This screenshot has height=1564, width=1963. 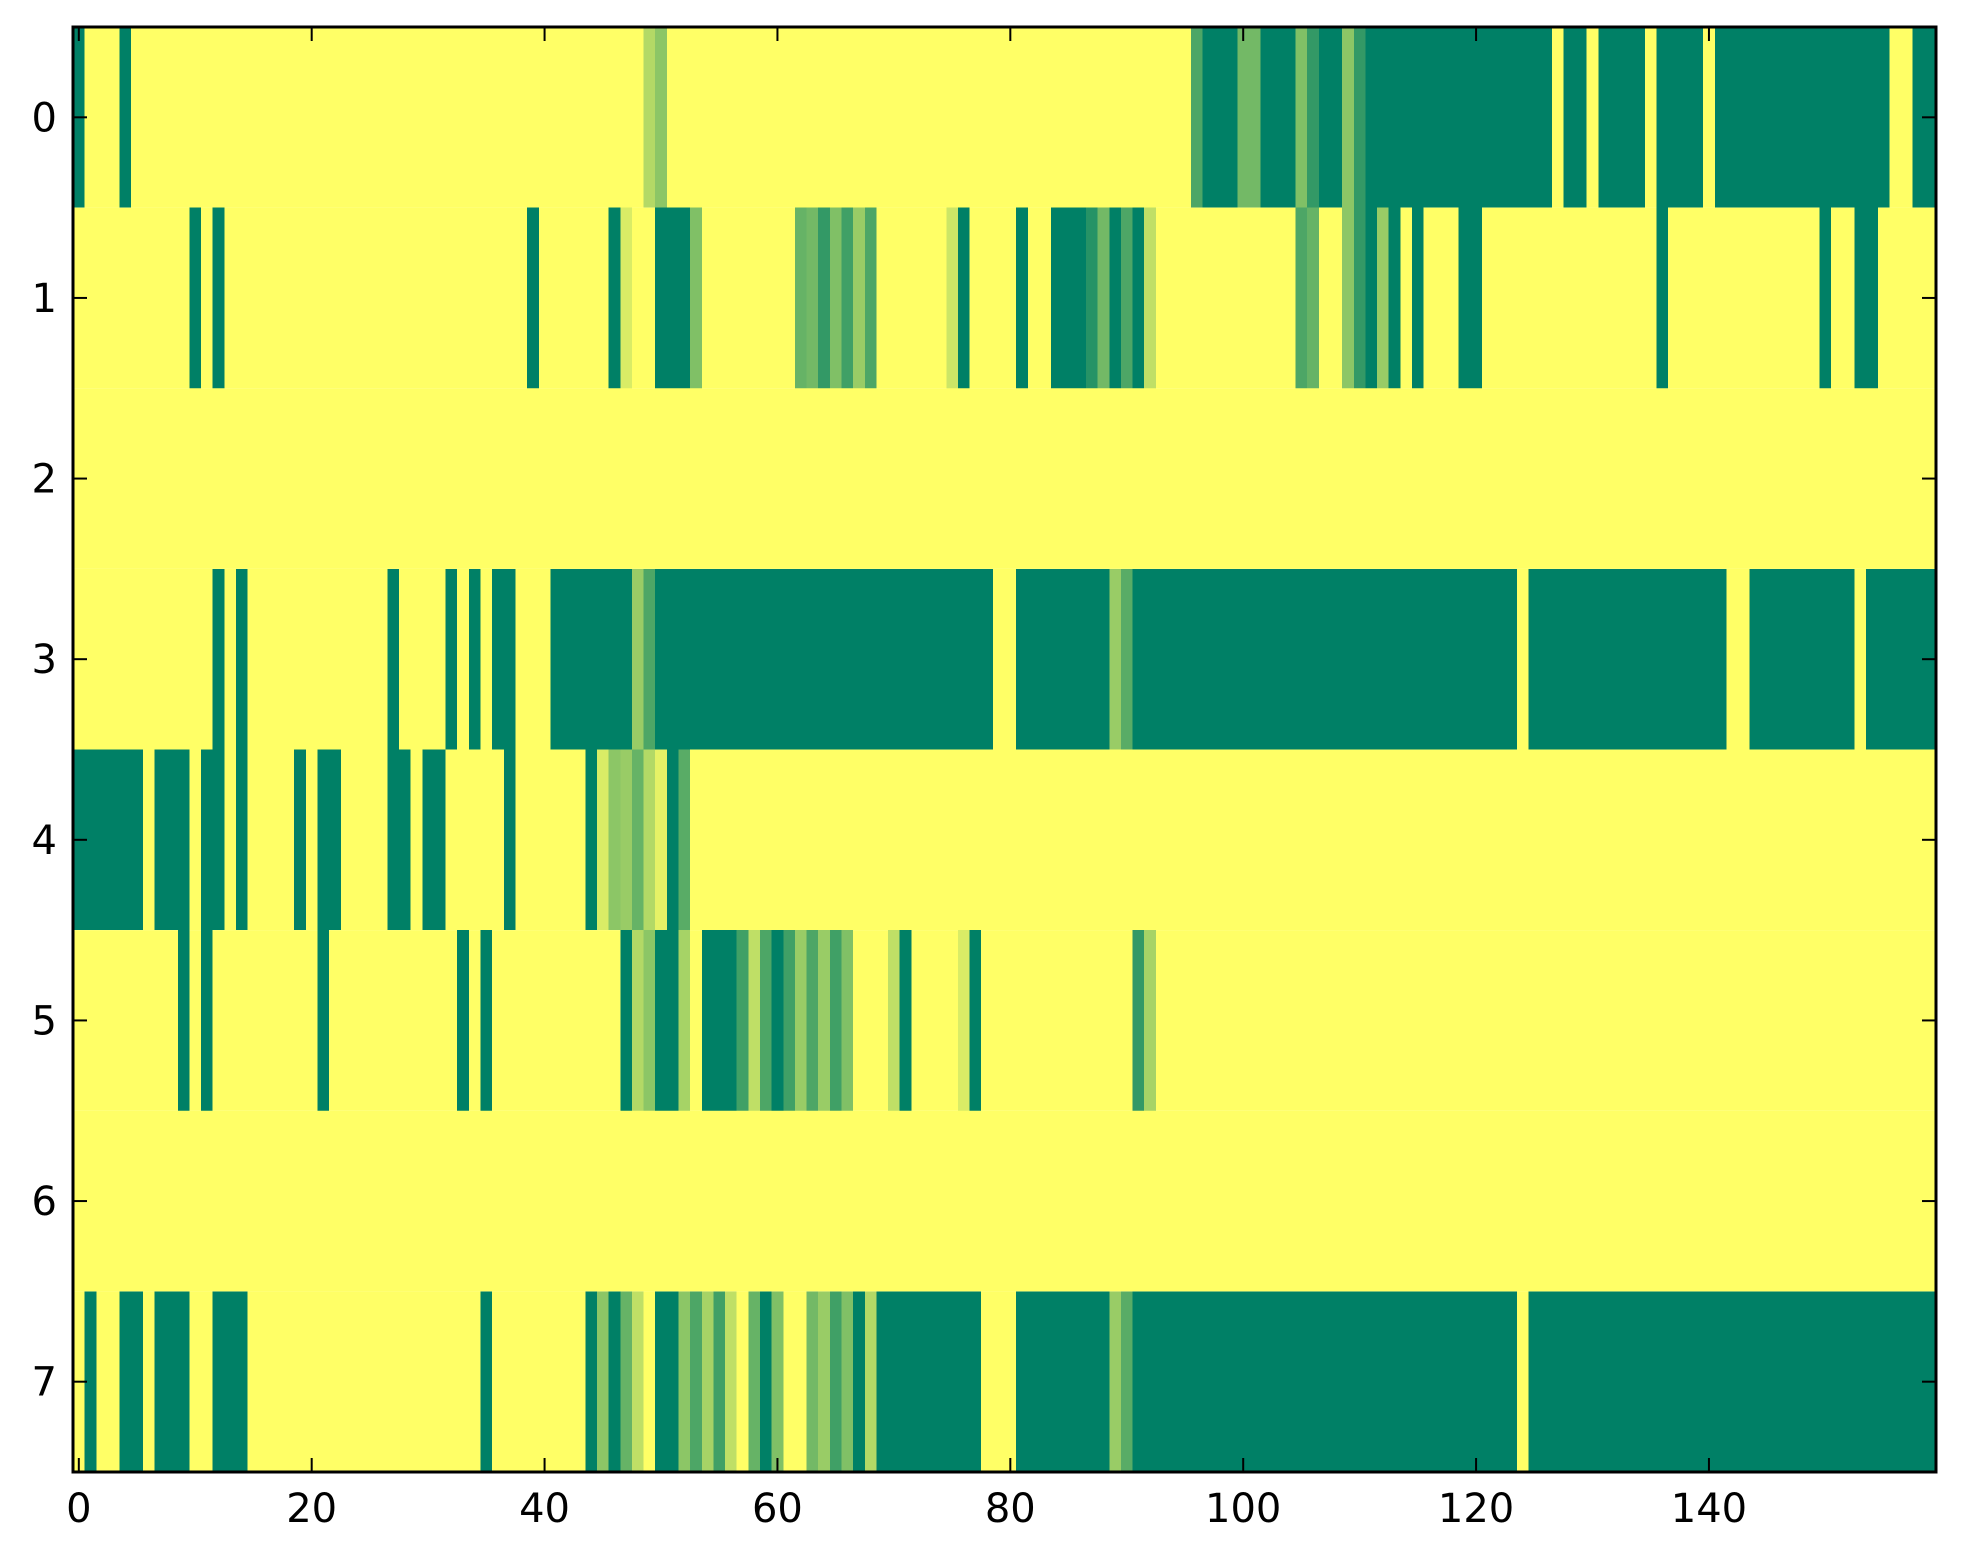 I want to click on x-tick-label: 140, so click(x=1709, y=1509).